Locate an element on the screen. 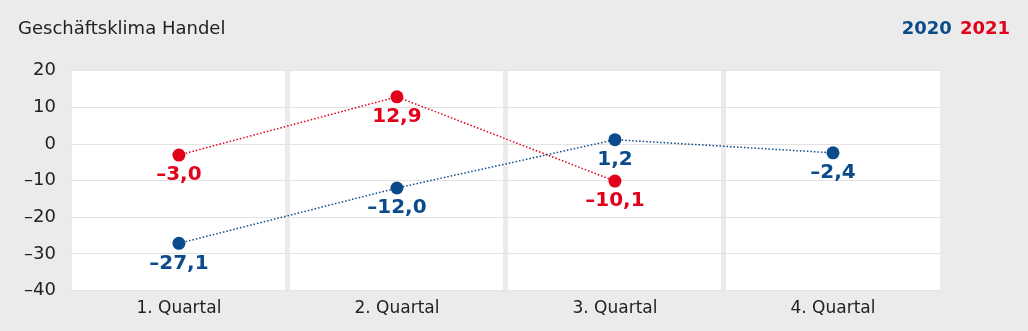 The width and height of the screenshot is (1028, 331). y-tick-label: 10 is located at coordinates (44, 106).